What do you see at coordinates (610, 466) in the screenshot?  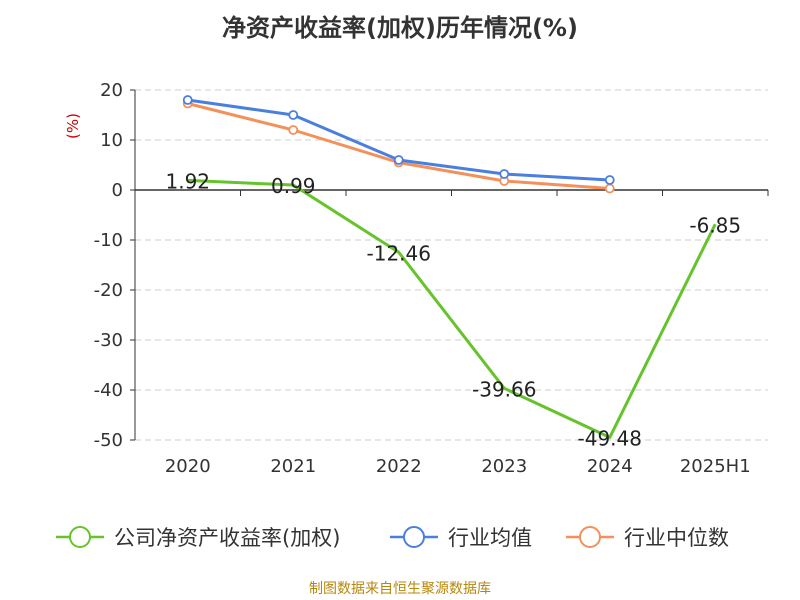 I see `x-tick-label: 2024` at bounding box center [610, 466].